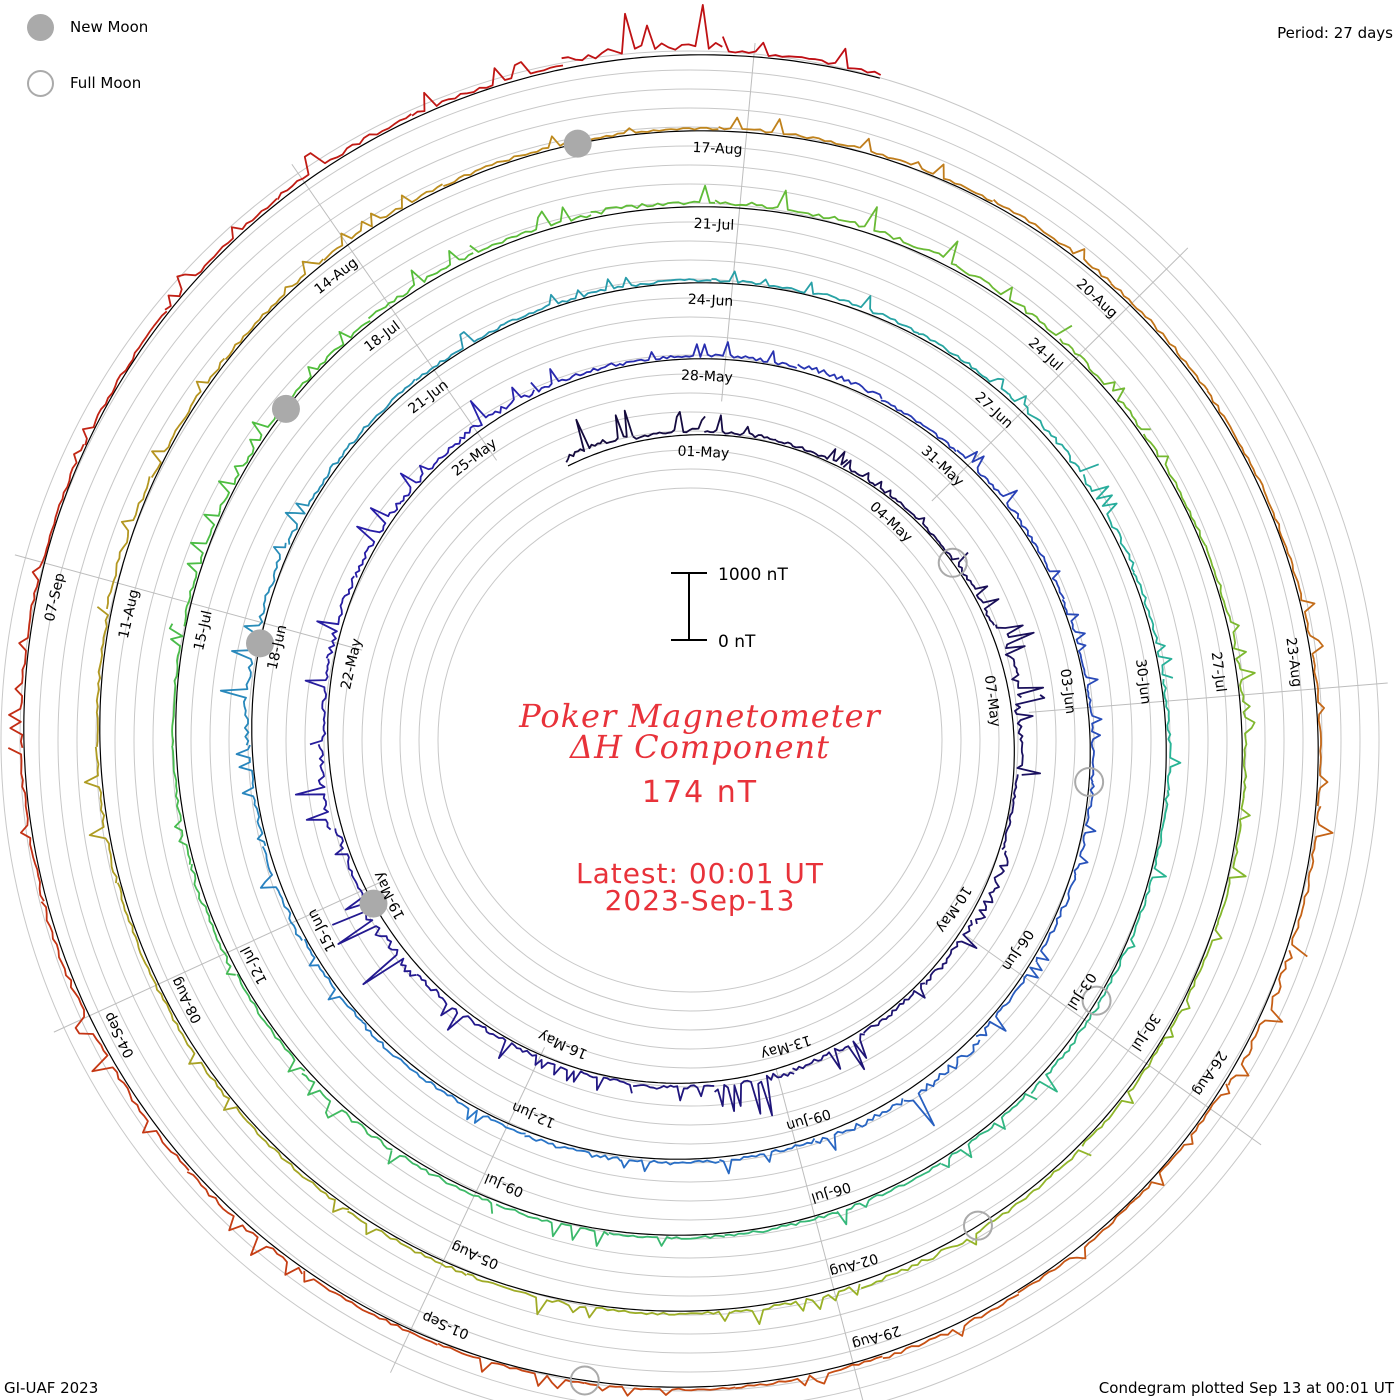 The width and height of the screenshot is (1400, 1400). I want to click on date-label: 08-Aug, so click(186, 1000).